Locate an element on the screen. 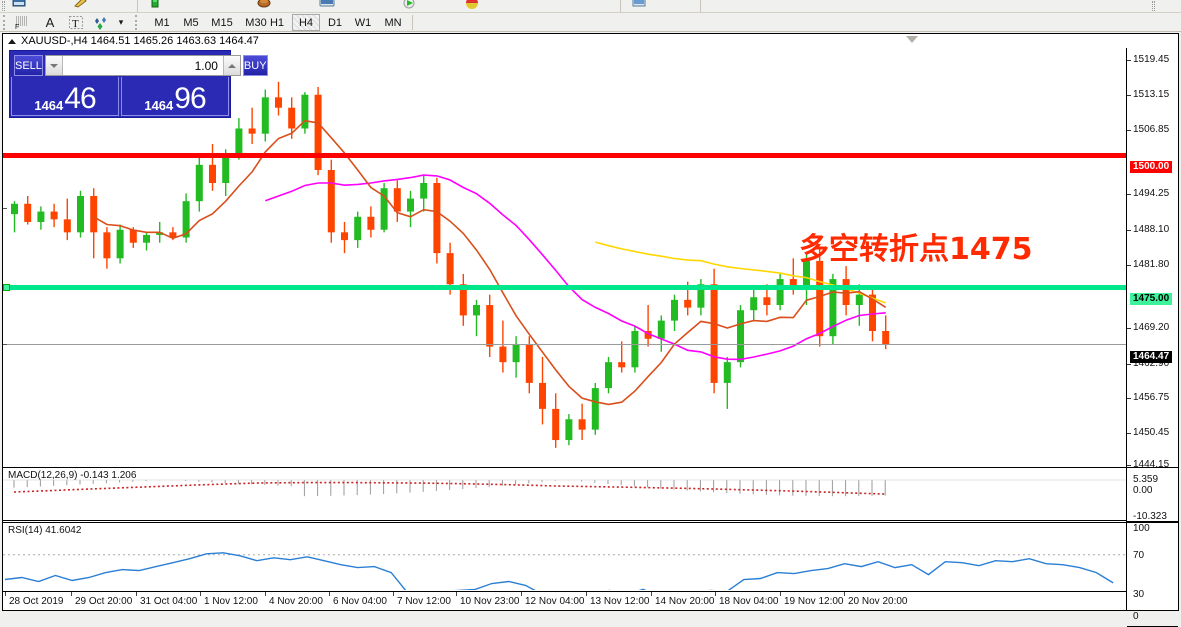  sell-price-integer: 1464 is located at coordinates (49, 105).